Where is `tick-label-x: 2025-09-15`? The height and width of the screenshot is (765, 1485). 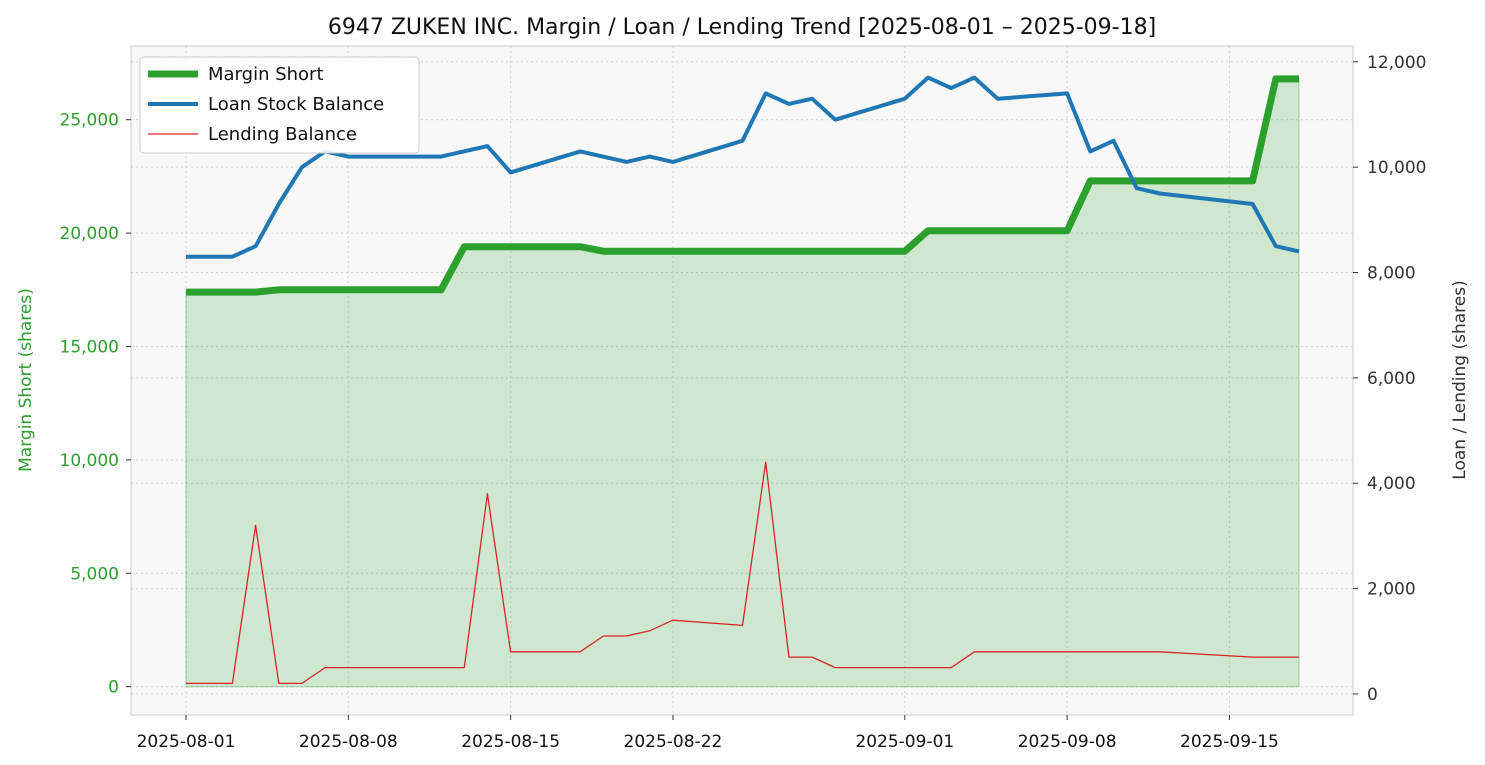 tick-label-x: 2025-09-15 is located at coordinates (1229, 742).